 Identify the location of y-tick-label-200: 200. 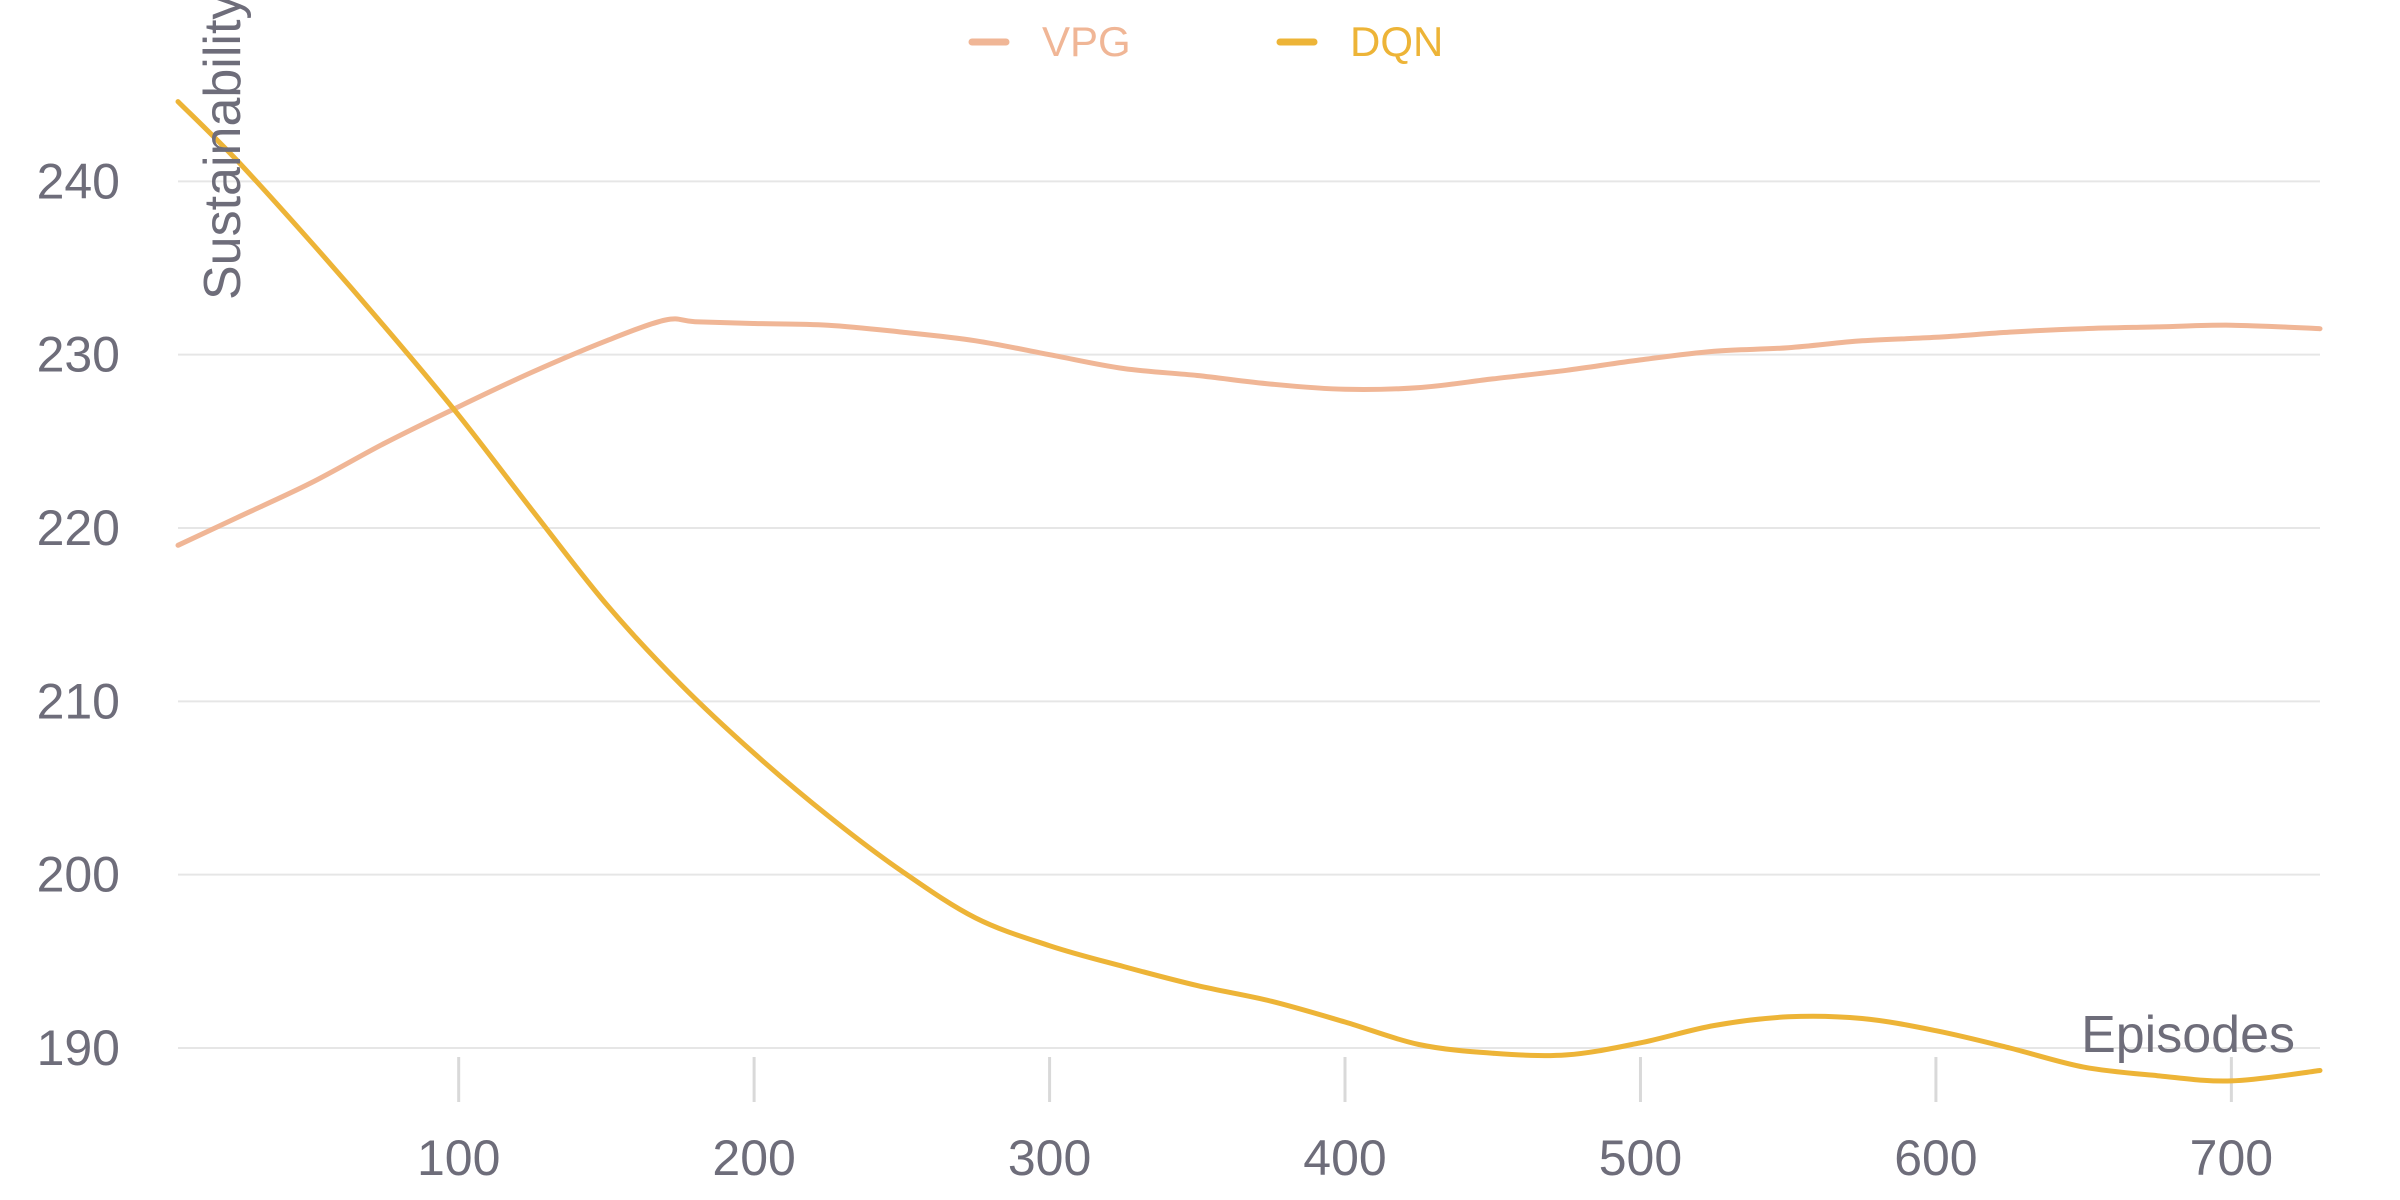
(78, 875).